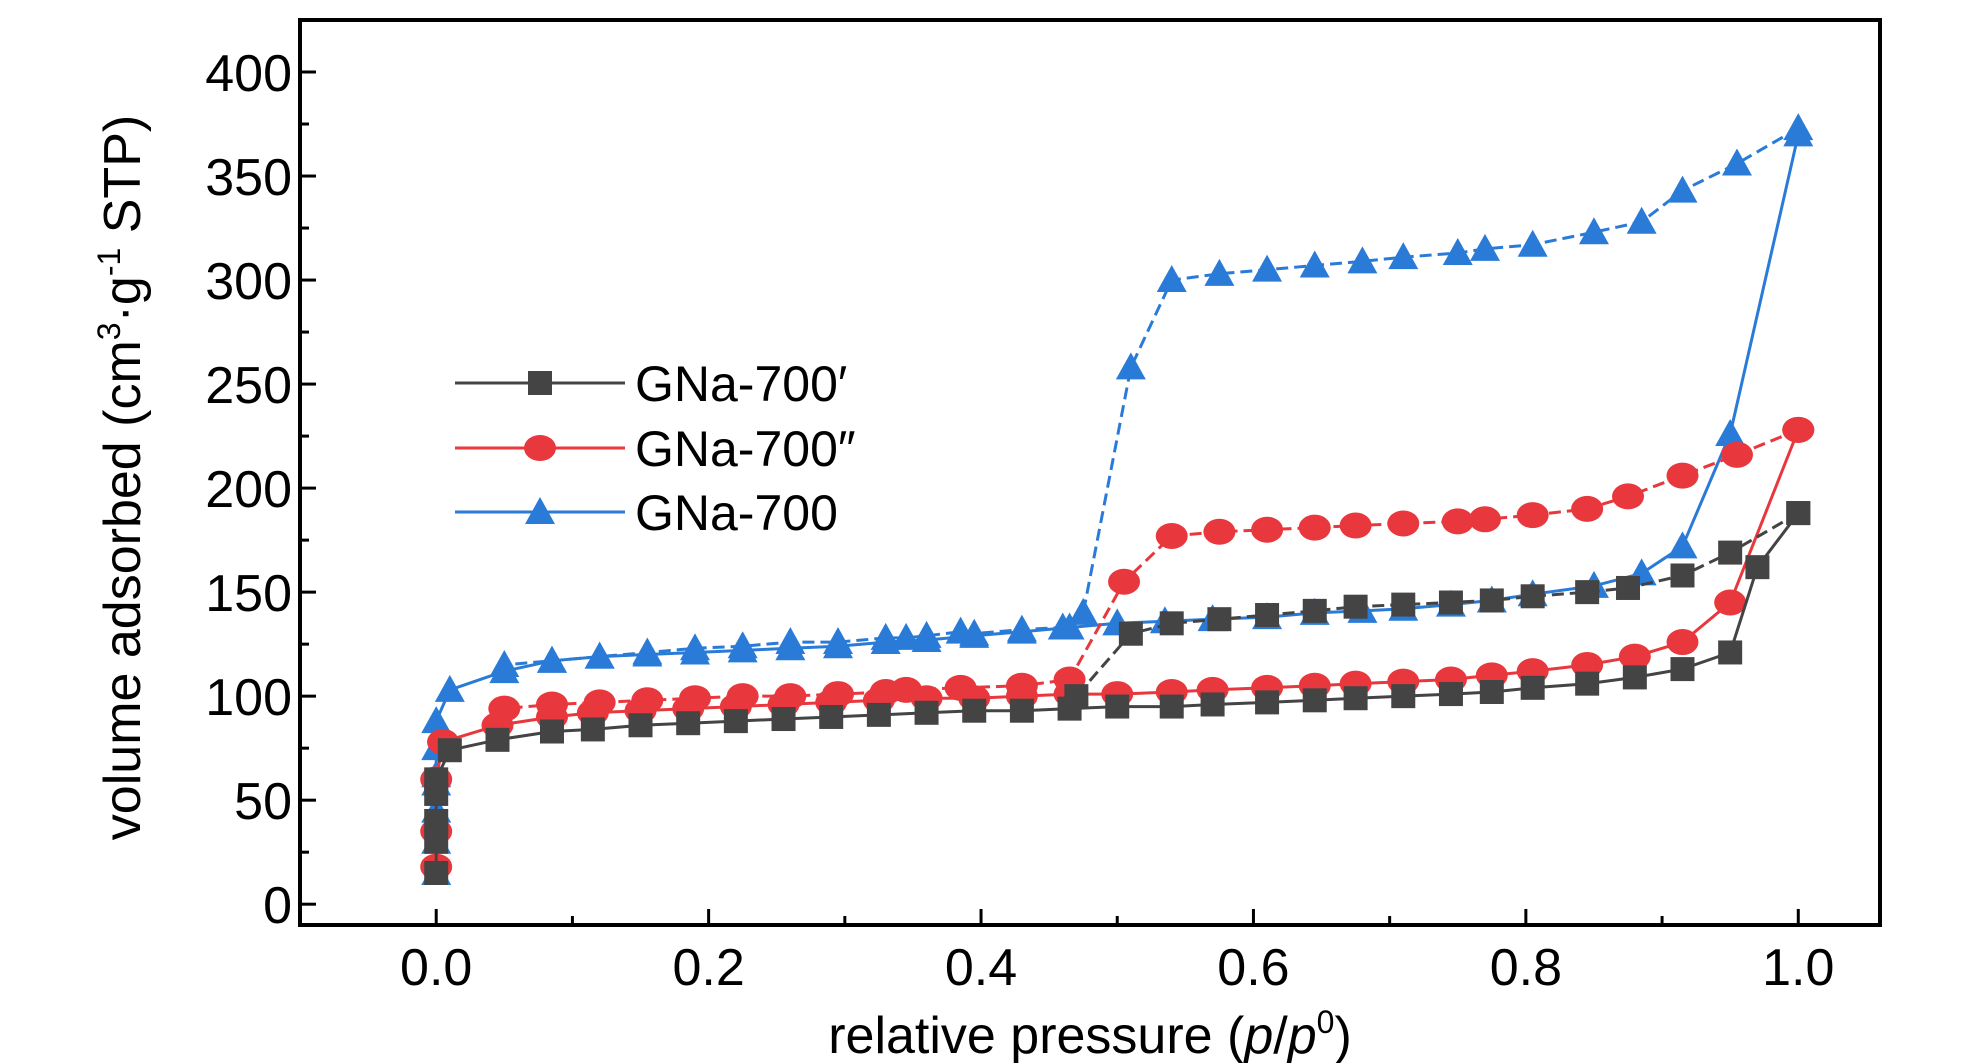 This screenshot has height=1063, width=1984. I want to click on x-tick-label: 0.6, so click(1253, 968).